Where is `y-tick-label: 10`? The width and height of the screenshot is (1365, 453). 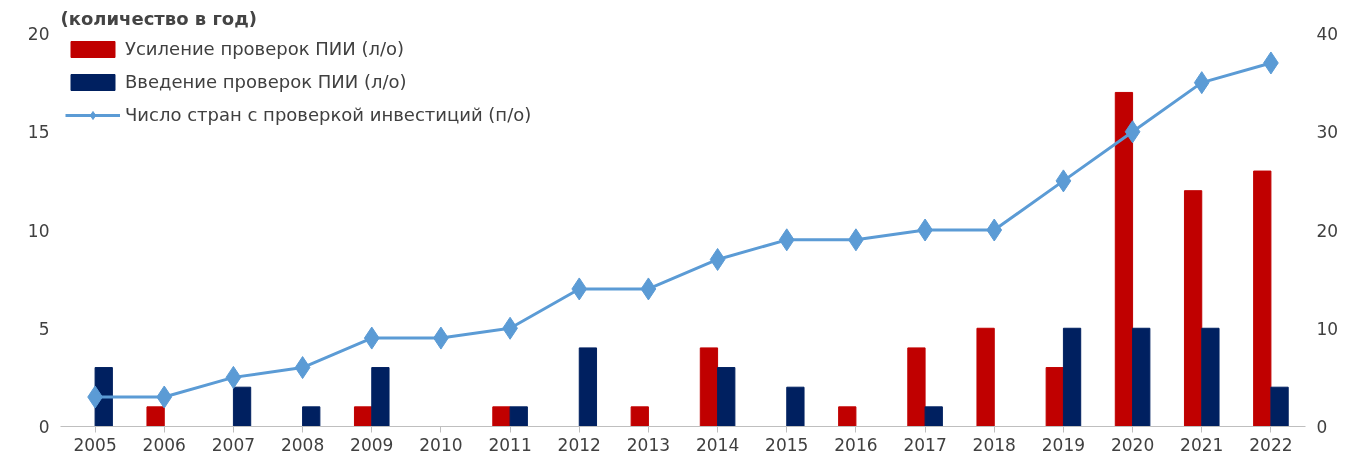
y-tick-label: 10 is located at coordinates (38, 230).